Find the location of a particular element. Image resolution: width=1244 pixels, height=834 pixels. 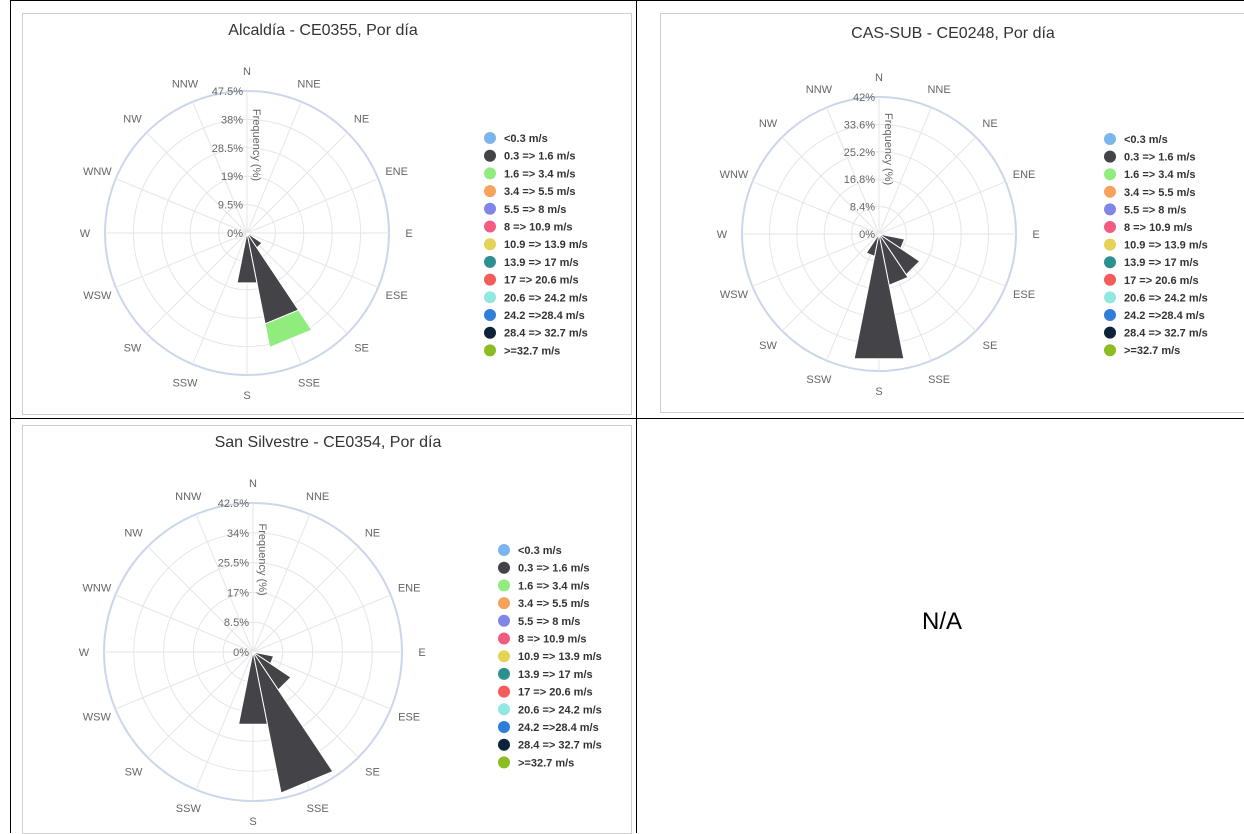

direction-label-n: N is located at coordinates (253, 484).